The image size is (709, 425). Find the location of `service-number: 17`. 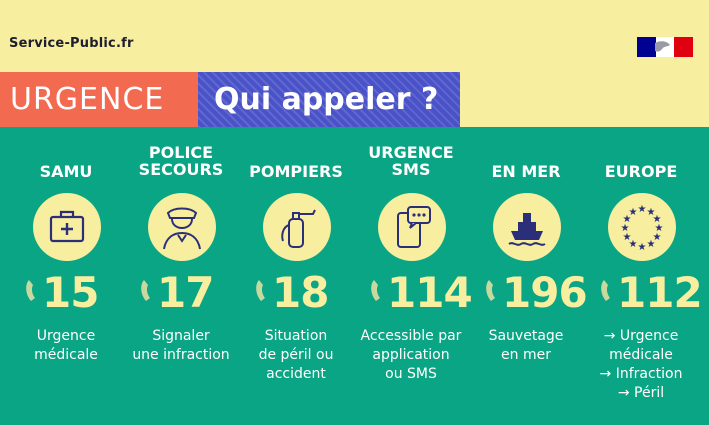

service-number: 17 is located at coordinates (185, 292).